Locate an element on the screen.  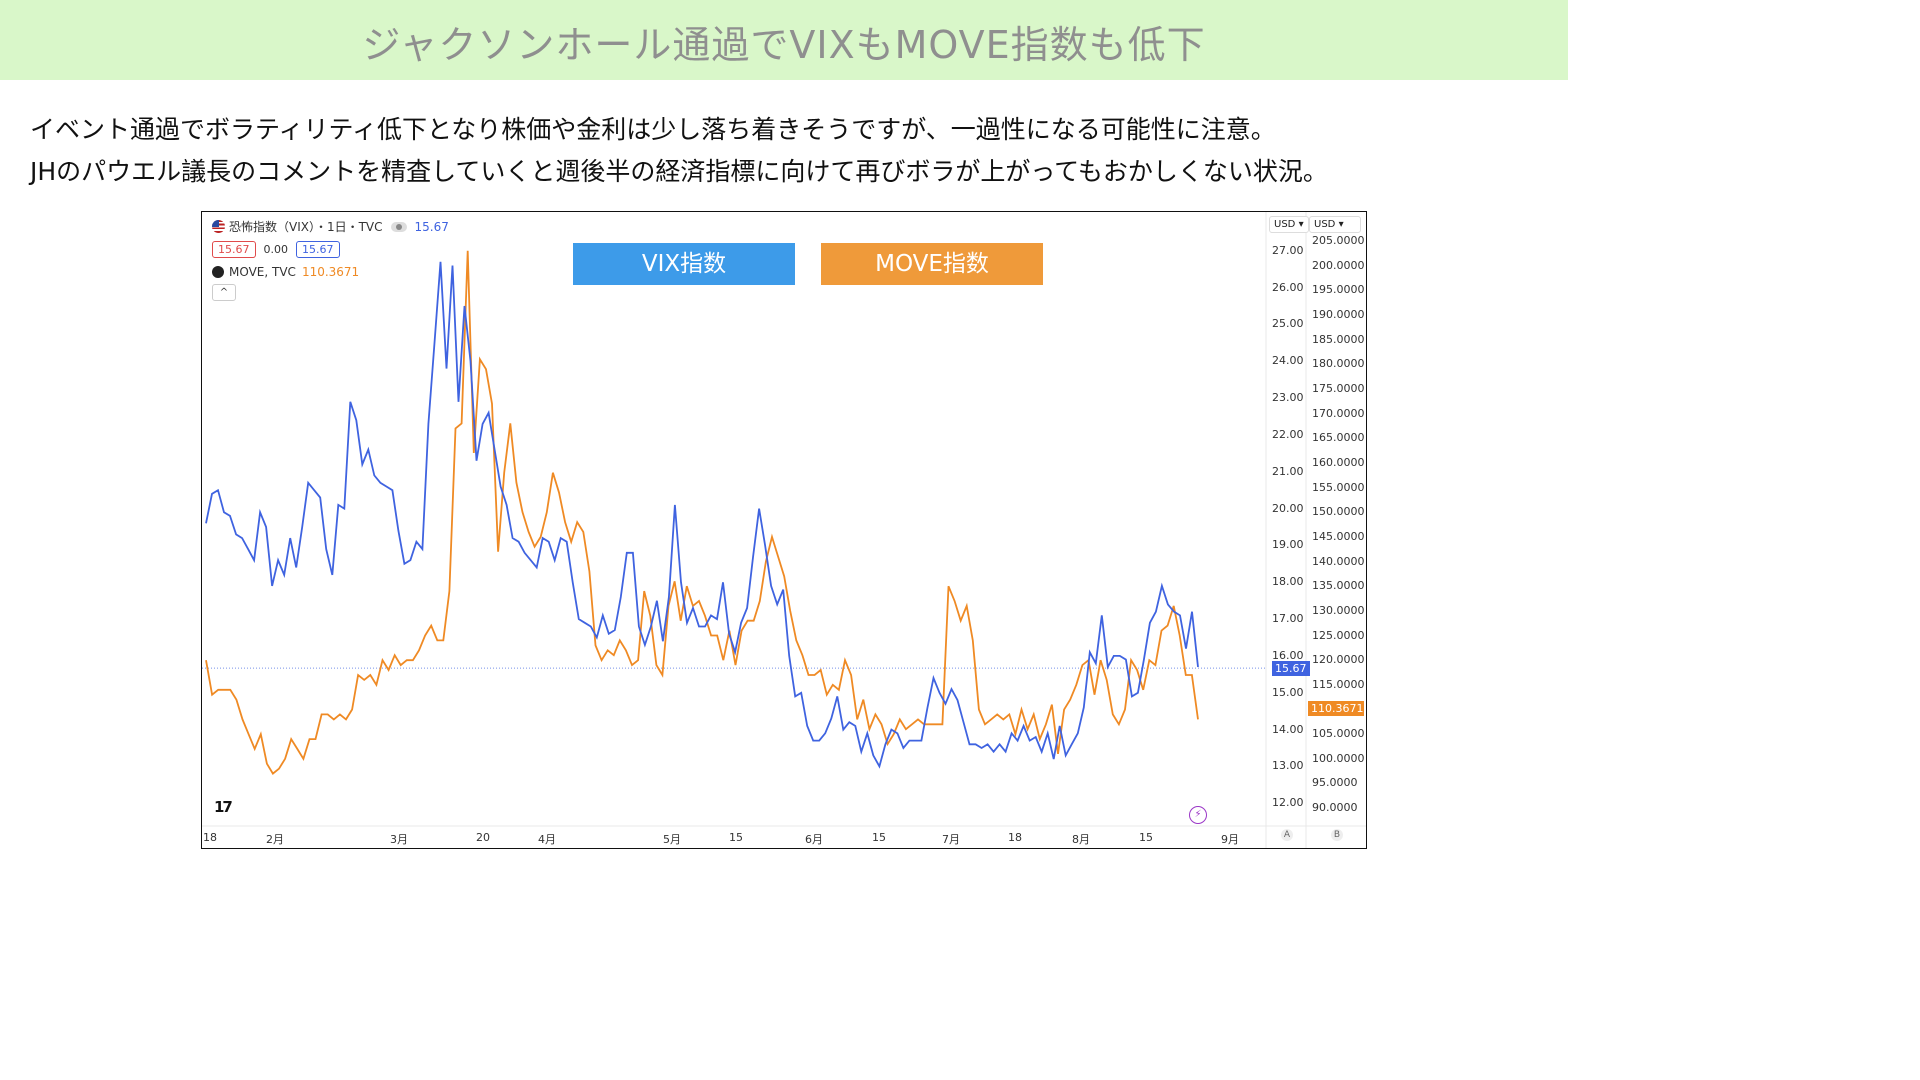
move-symbol-icon is located at coordinates (218, 272).